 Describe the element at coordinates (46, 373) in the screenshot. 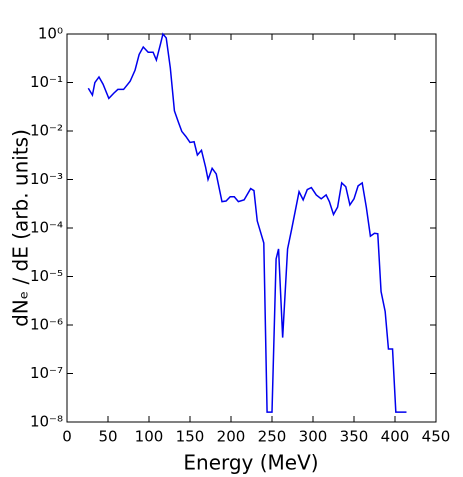

I see `y-tick-label: 10⁻⁷` at that location.